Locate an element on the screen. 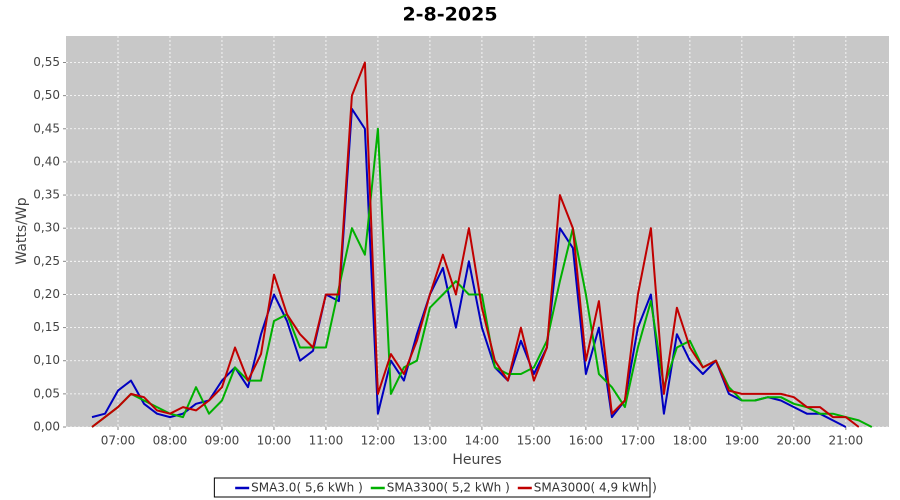 This screenshot has height=500, width=900. y-axis-label: Watts/Wp is located at coordinates (22, 230).